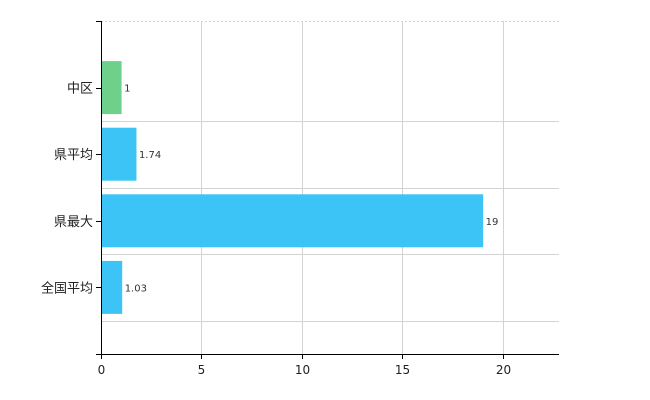  What do you see at coordinates (402, 370) in the screenshot?
I see `x-tick-label: 15` at bounding box center [402, 370].